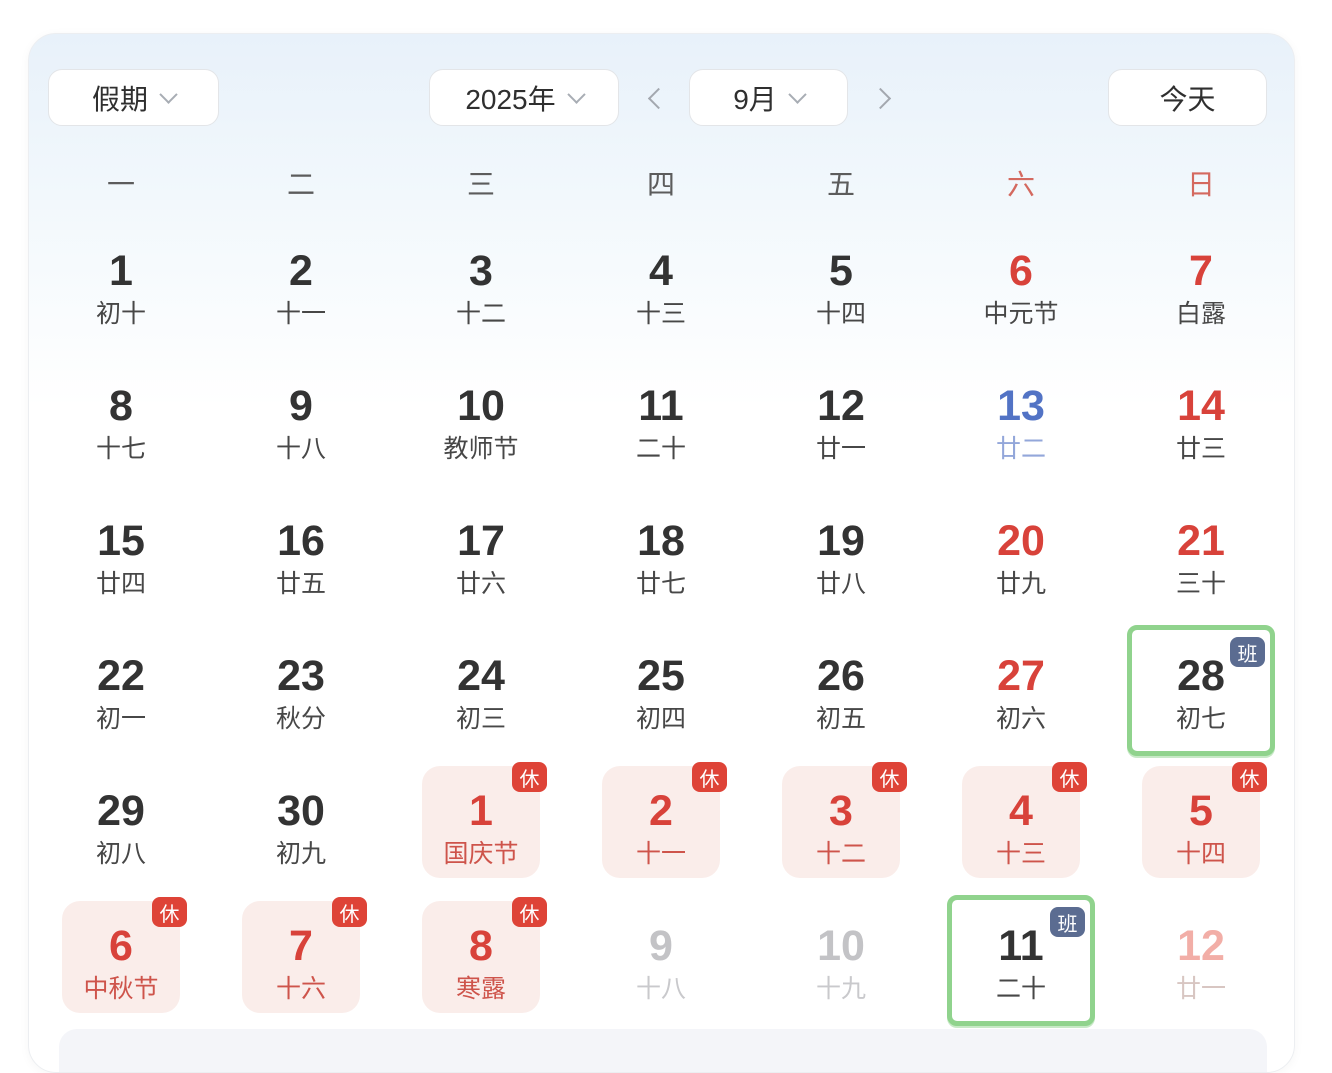 This screenshot has height=1073, width=1332. Describe the element at coordinates (841, 541) in the screenshot. I see `day-number: 19` at that location.